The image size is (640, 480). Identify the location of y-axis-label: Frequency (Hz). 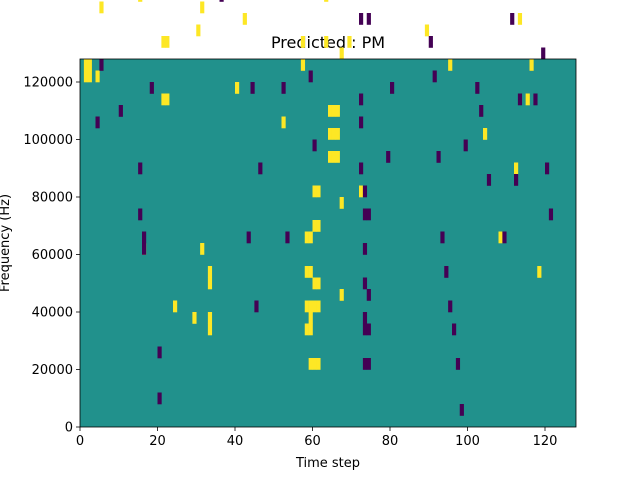
(6, 243).